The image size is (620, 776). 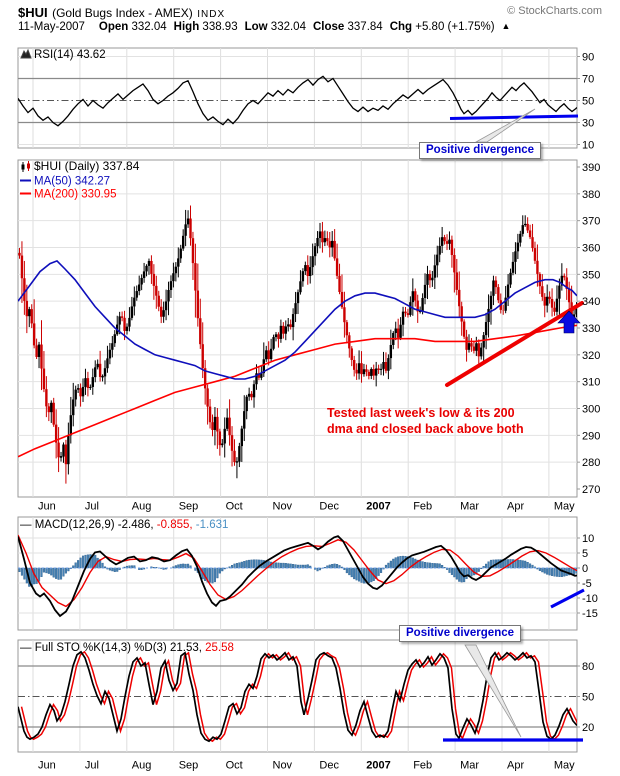 I want to click on sto-ytick: 50, so click(x=588, y=698).